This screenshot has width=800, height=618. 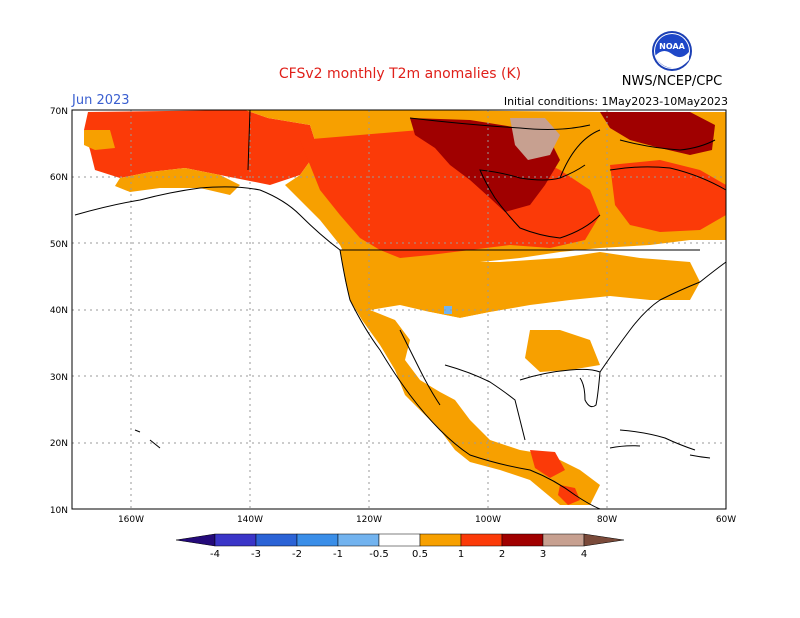 What do you see at coordinates (480, 346) in the screenshot?
I see `anomaly-region-us-interior-neutral` at bounding box center [480, 346].